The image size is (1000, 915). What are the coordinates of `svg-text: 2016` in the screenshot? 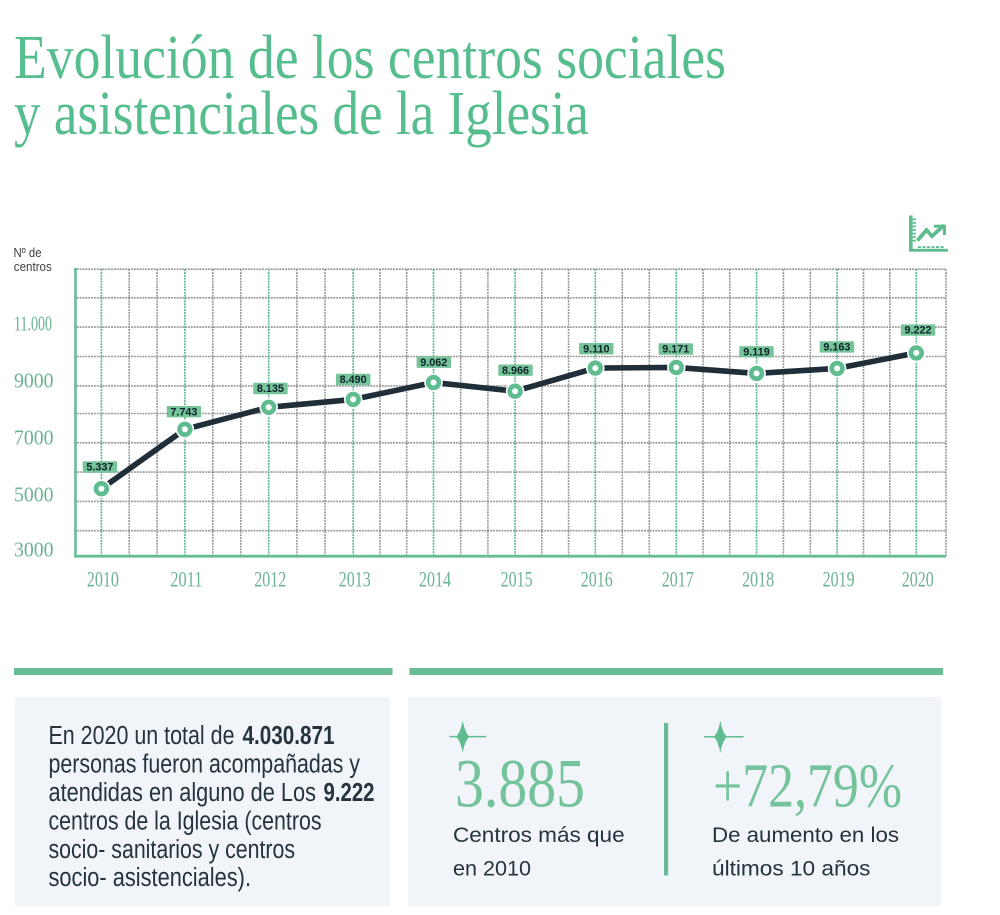 It's located at (597, 579).